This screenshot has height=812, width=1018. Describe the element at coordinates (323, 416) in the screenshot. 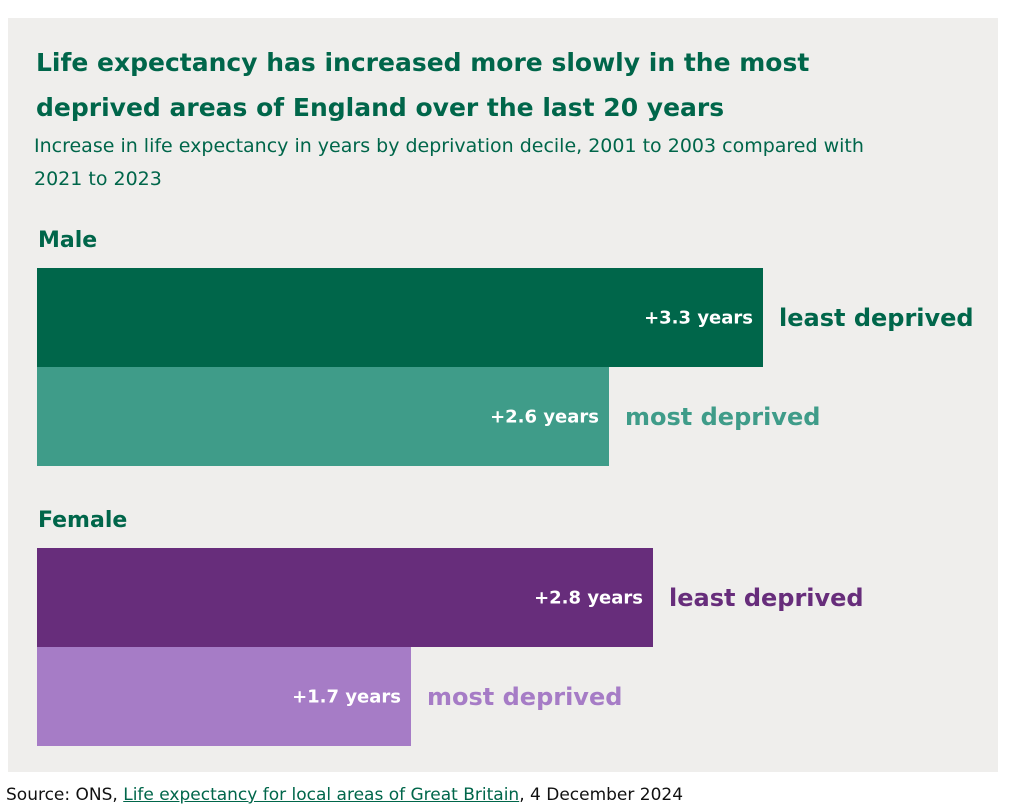

I see `bar-male-most-deprived: +2.6 years` at that location.